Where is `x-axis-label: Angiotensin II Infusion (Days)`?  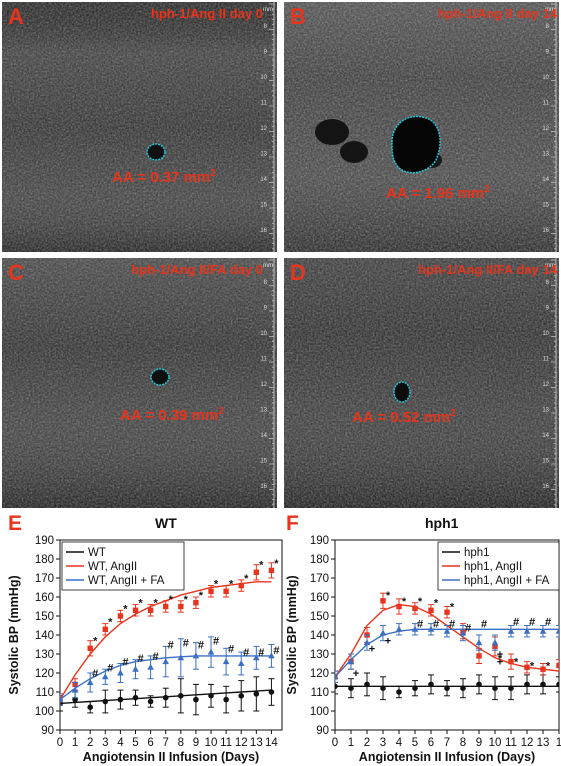
x-axis-label: Angiotensin II Infusion (Days) is located at coordinates (447, 757).